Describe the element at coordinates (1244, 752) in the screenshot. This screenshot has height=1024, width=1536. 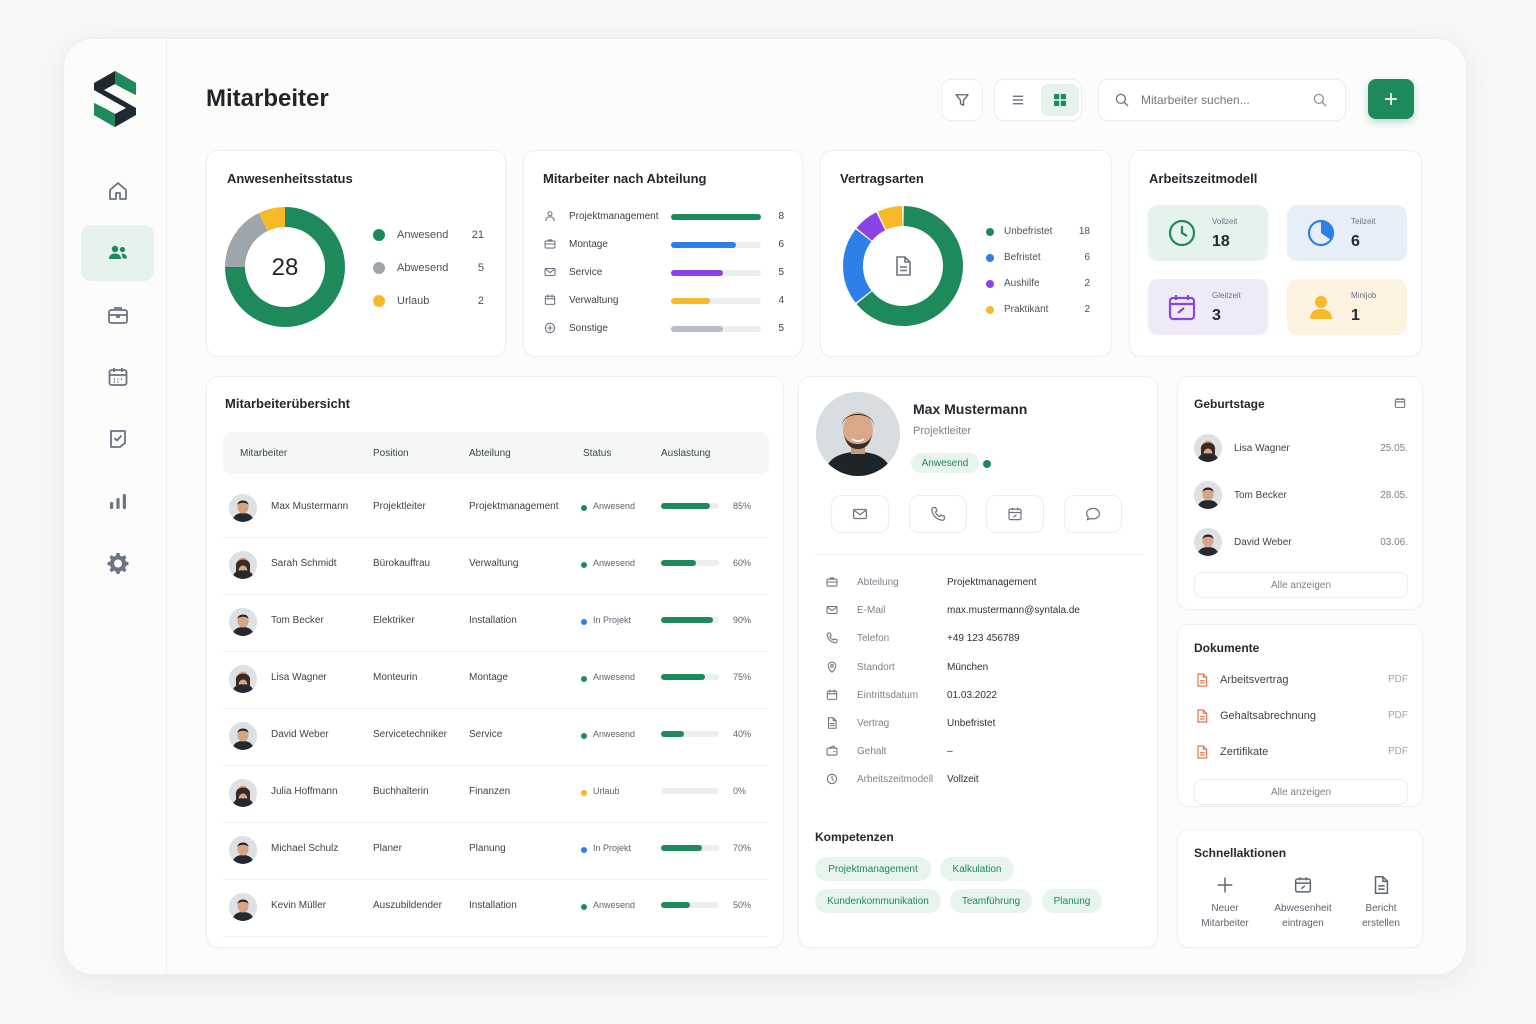
I see `document-name: Zertifikate` at that location.